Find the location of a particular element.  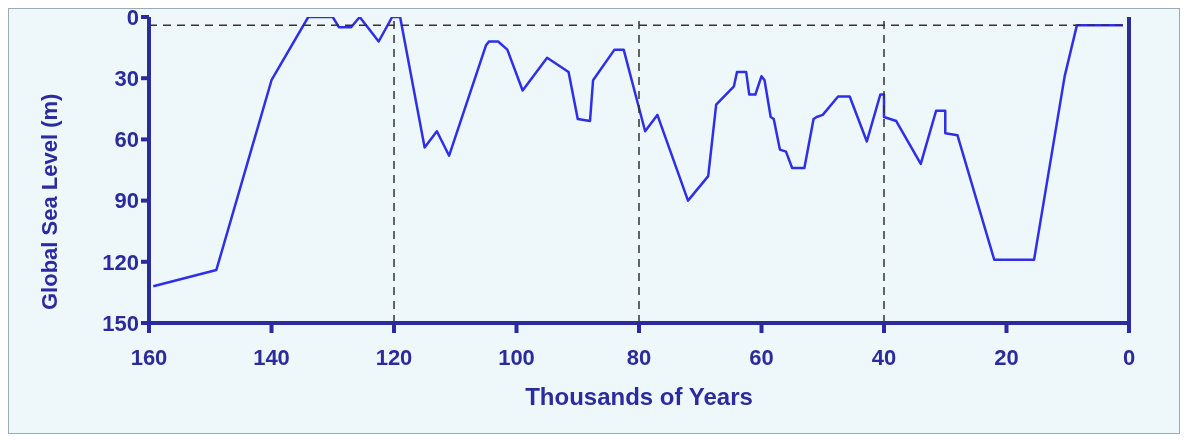

y-axis-title: Global Sea Level (m) is located at coordinates (49, 201).